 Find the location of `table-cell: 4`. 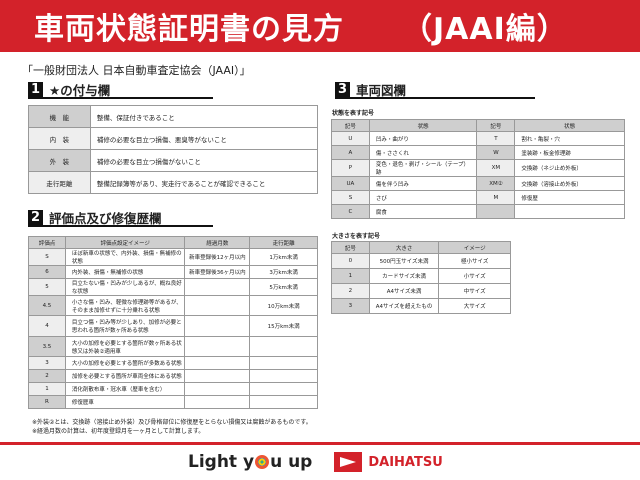

table-cell: 4 is located at coordinates (47, 326).